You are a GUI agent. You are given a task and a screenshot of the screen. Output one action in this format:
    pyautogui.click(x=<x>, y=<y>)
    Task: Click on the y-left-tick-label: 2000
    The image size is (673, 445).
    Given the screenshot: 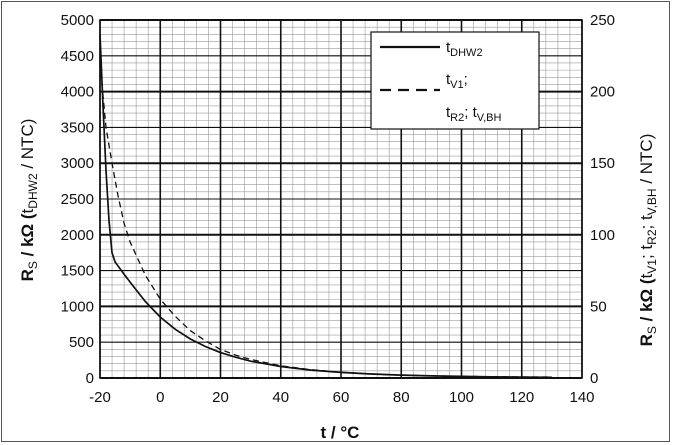 What is the action you would take?
    pyautogui.click(x=77, y=235)
    